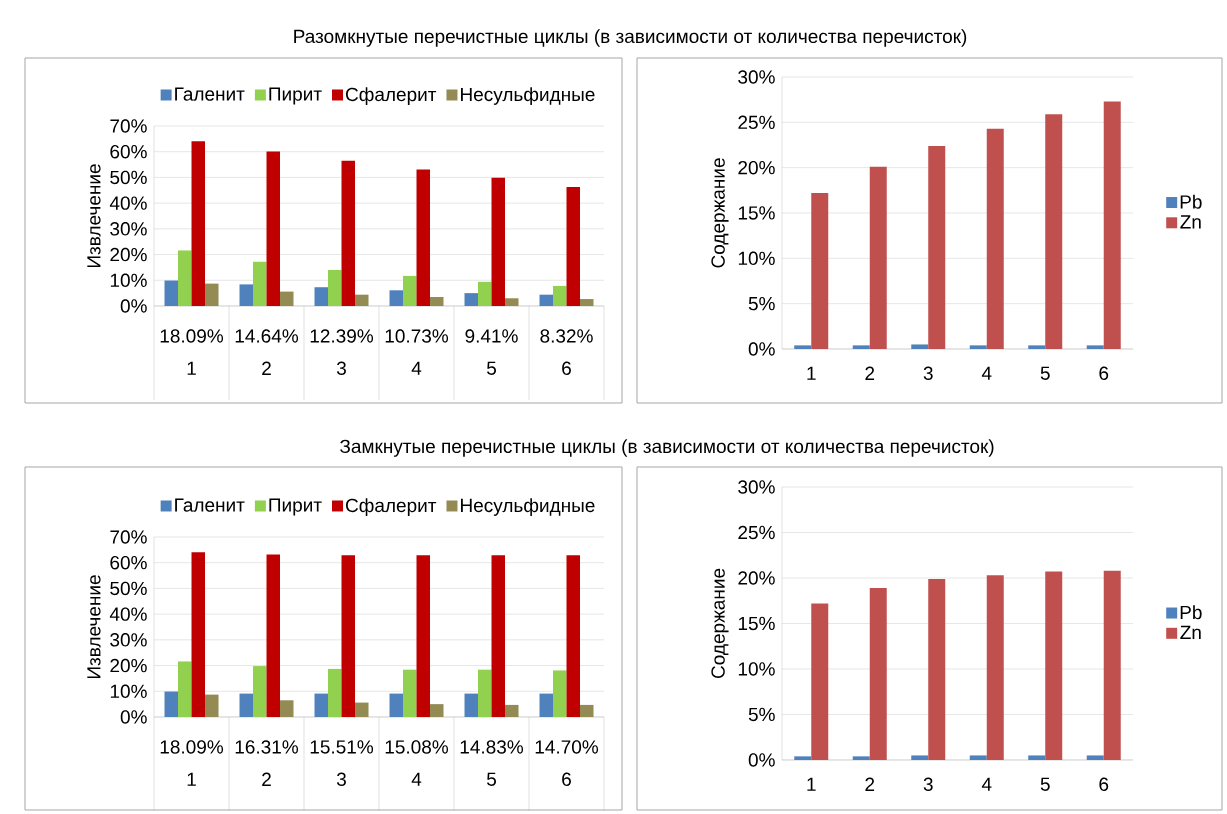  I want to click on y-axis-title: Извлечение, so click(94, 627).